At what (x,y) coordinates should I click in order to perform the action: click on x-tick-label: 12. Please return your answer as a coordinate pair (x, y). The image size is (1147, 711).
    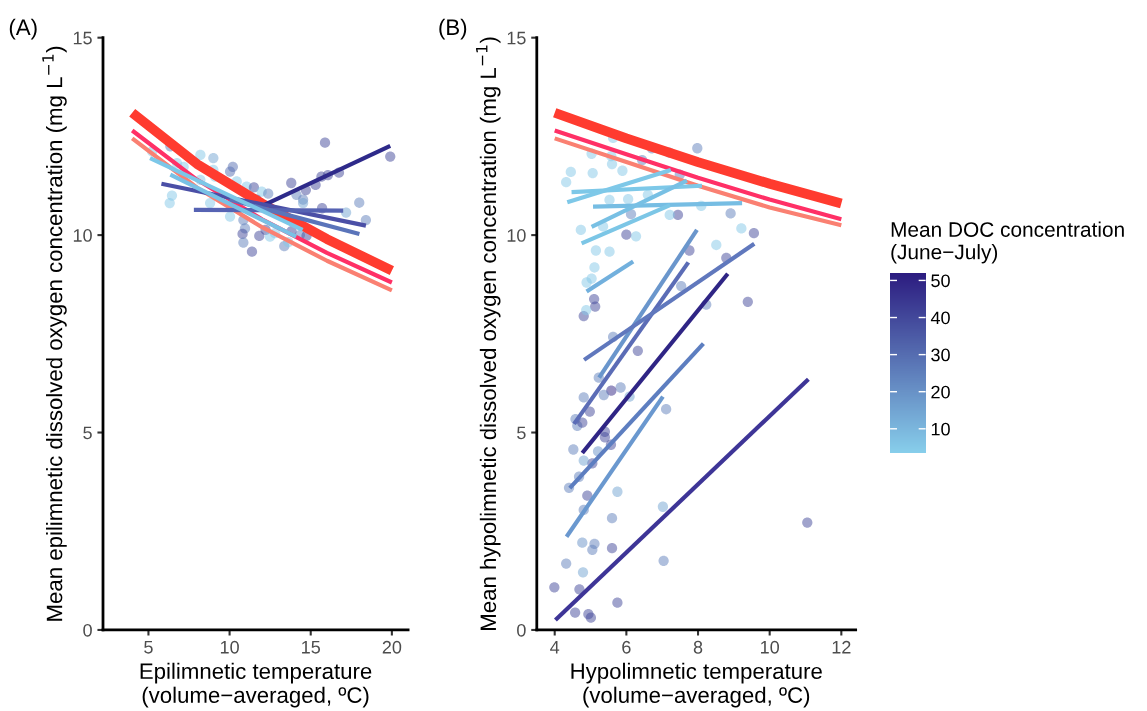
    Looking at the image, I should click on (841, 647).